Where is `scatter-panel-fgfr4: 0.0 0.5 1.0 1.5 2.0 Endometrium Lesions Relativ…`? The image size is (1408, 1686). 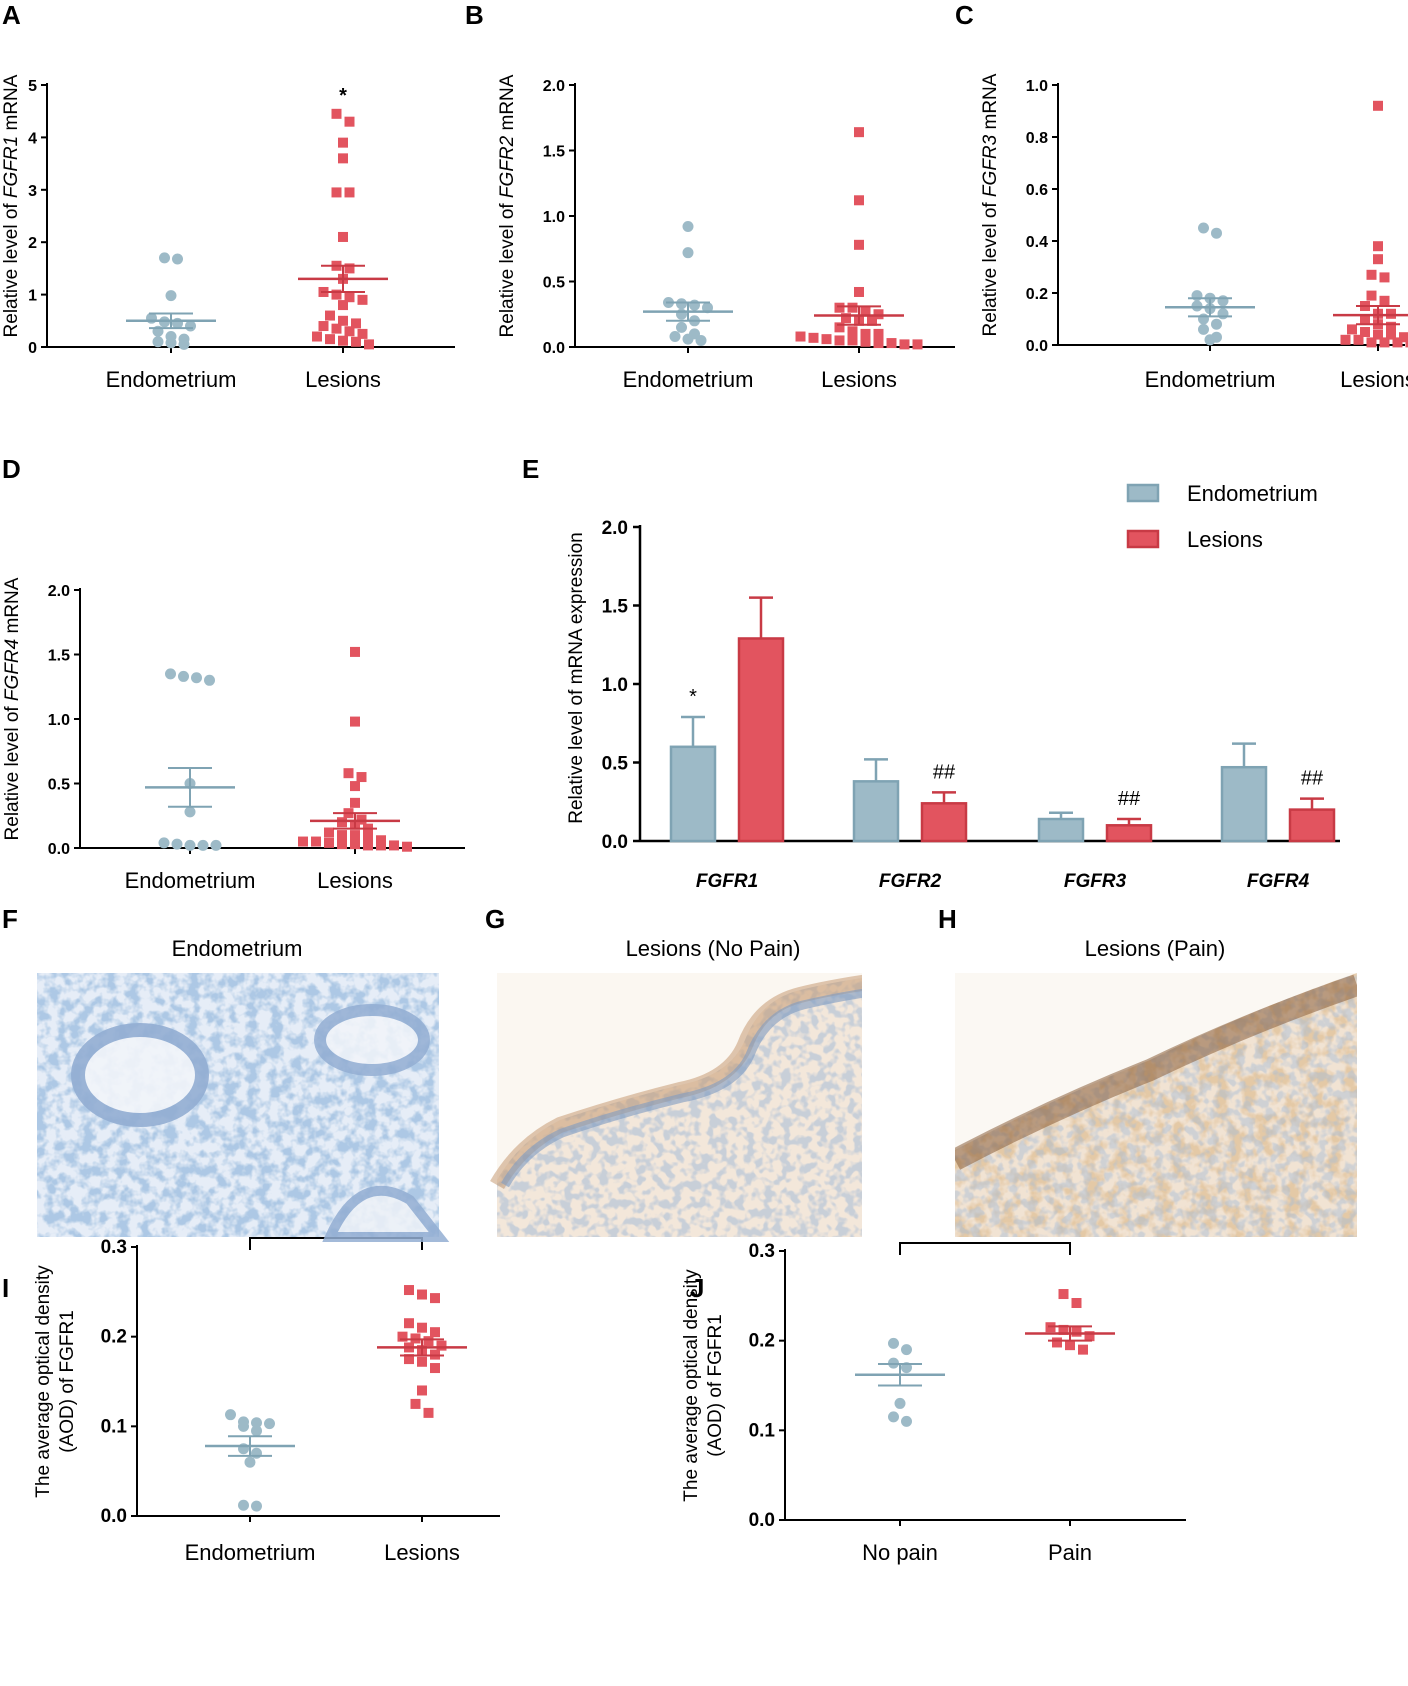
scatter-panel-fgfr4: 0.0 0.5 1.0 1.5 2.0 Endometrium Lesions Relativ… is located at coordinates (233, 735).